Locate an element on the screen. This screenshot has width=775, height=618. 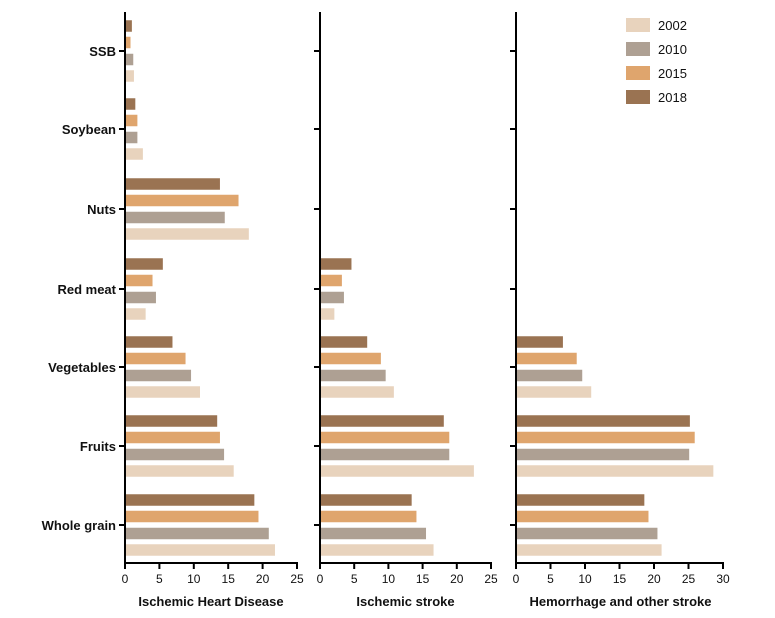
bar-2-red-meat-2010 is located at coordinates (332, 297).